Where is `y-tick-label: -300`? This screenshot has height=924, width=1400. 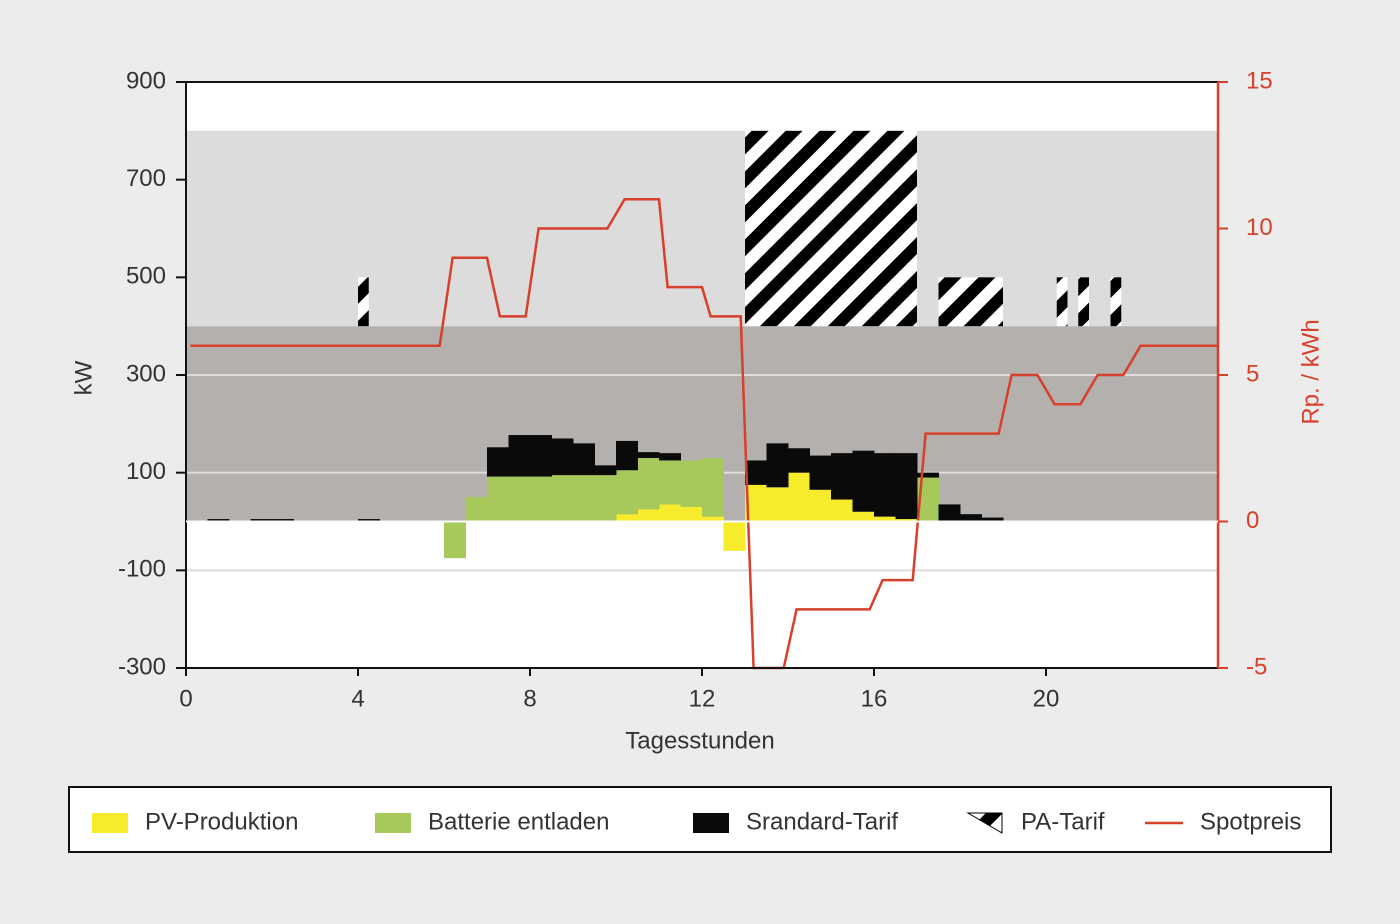 y-tick-label: -300 is located at coordinates (142, 666).